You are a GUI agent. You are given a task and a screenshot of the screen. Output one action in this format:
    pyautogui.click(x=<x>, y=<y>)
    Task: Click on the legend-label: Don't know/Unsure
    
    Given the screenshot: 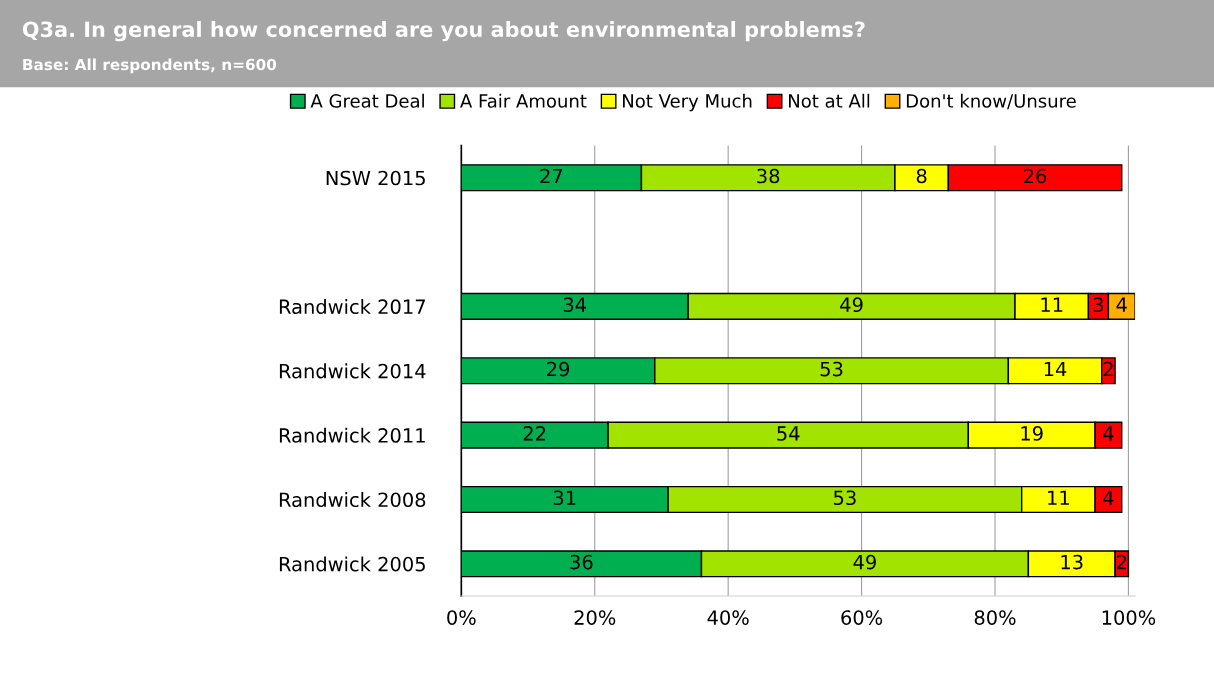 What is the action you would take?
    pyautogui.click(x=991, y=101)
    